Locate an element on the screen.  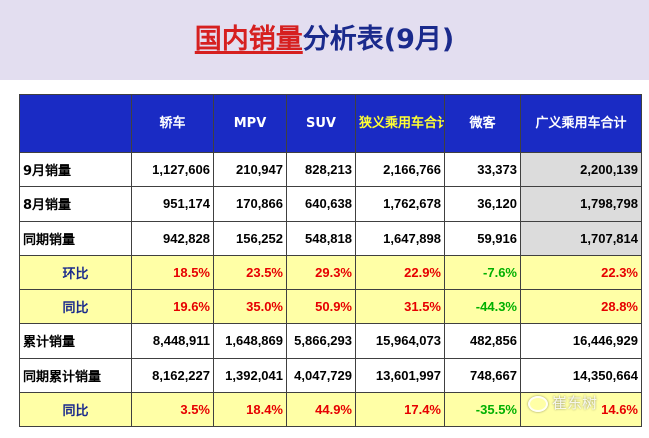
table-cell: 16,446,929 is located at coordinates (581, 341).